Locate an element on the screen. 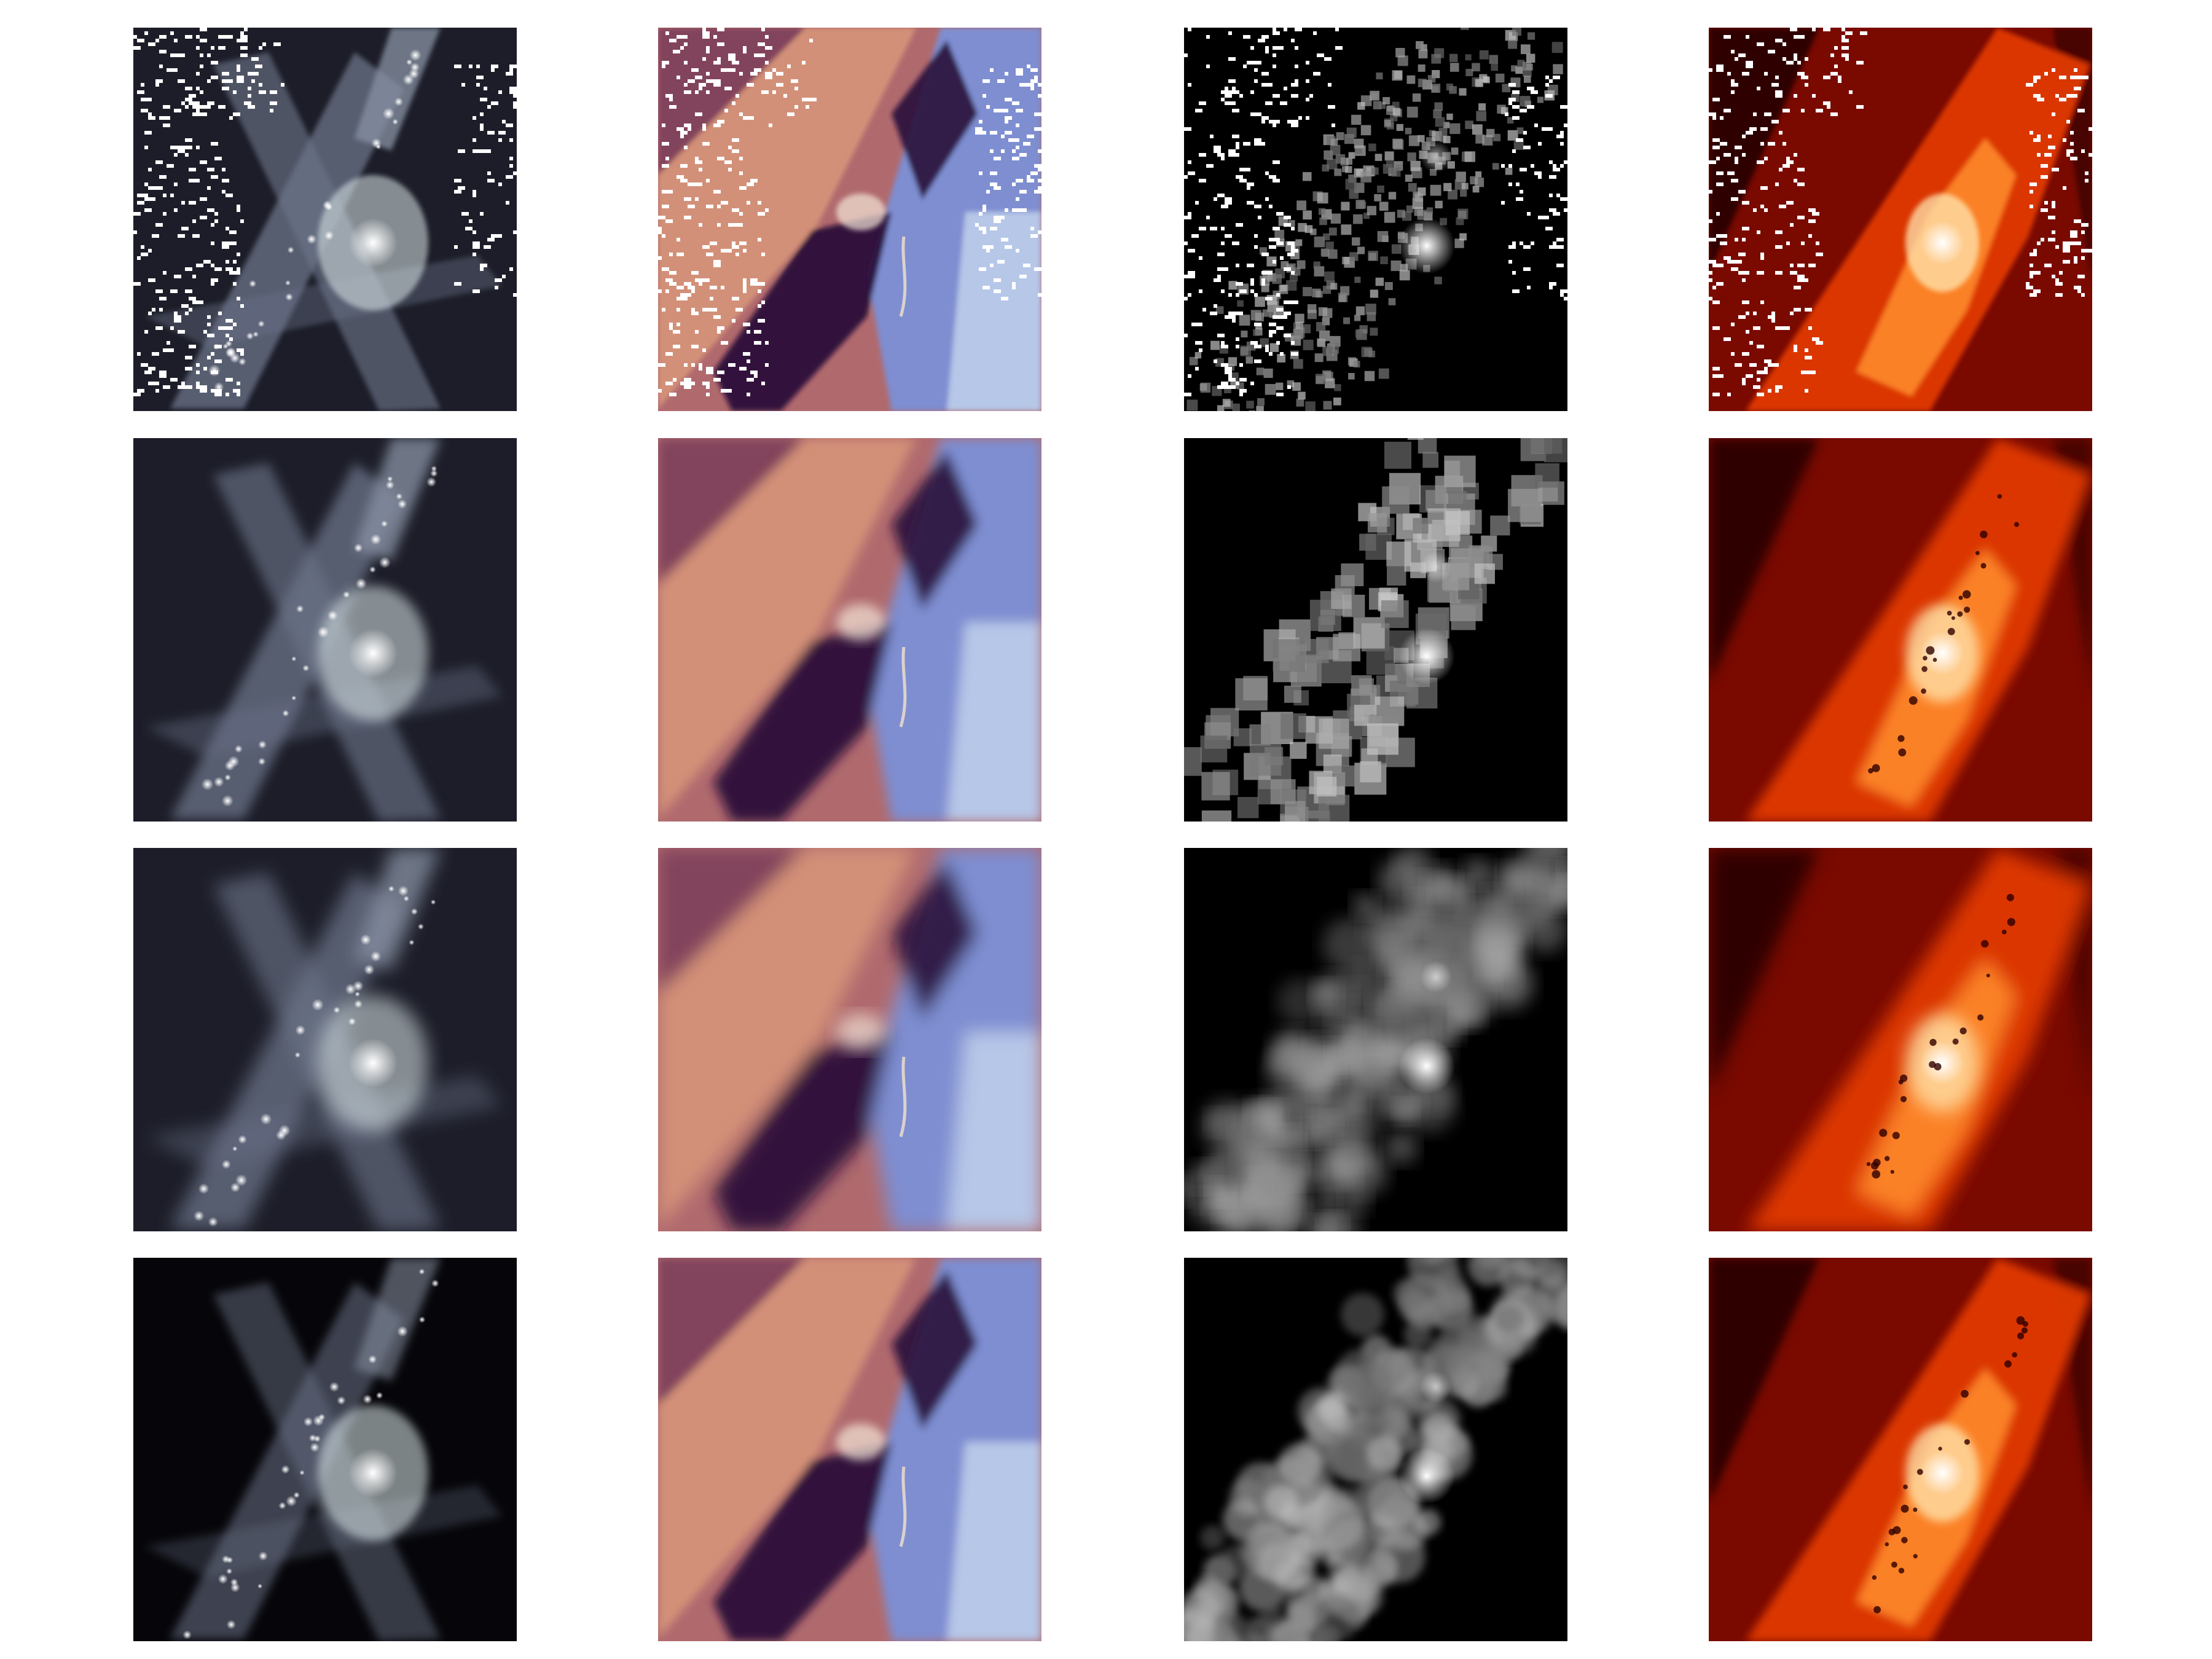 The width and height of the screenshot is (2212, 1659). panel-bone-blocky is located at coordinates (325, 630).